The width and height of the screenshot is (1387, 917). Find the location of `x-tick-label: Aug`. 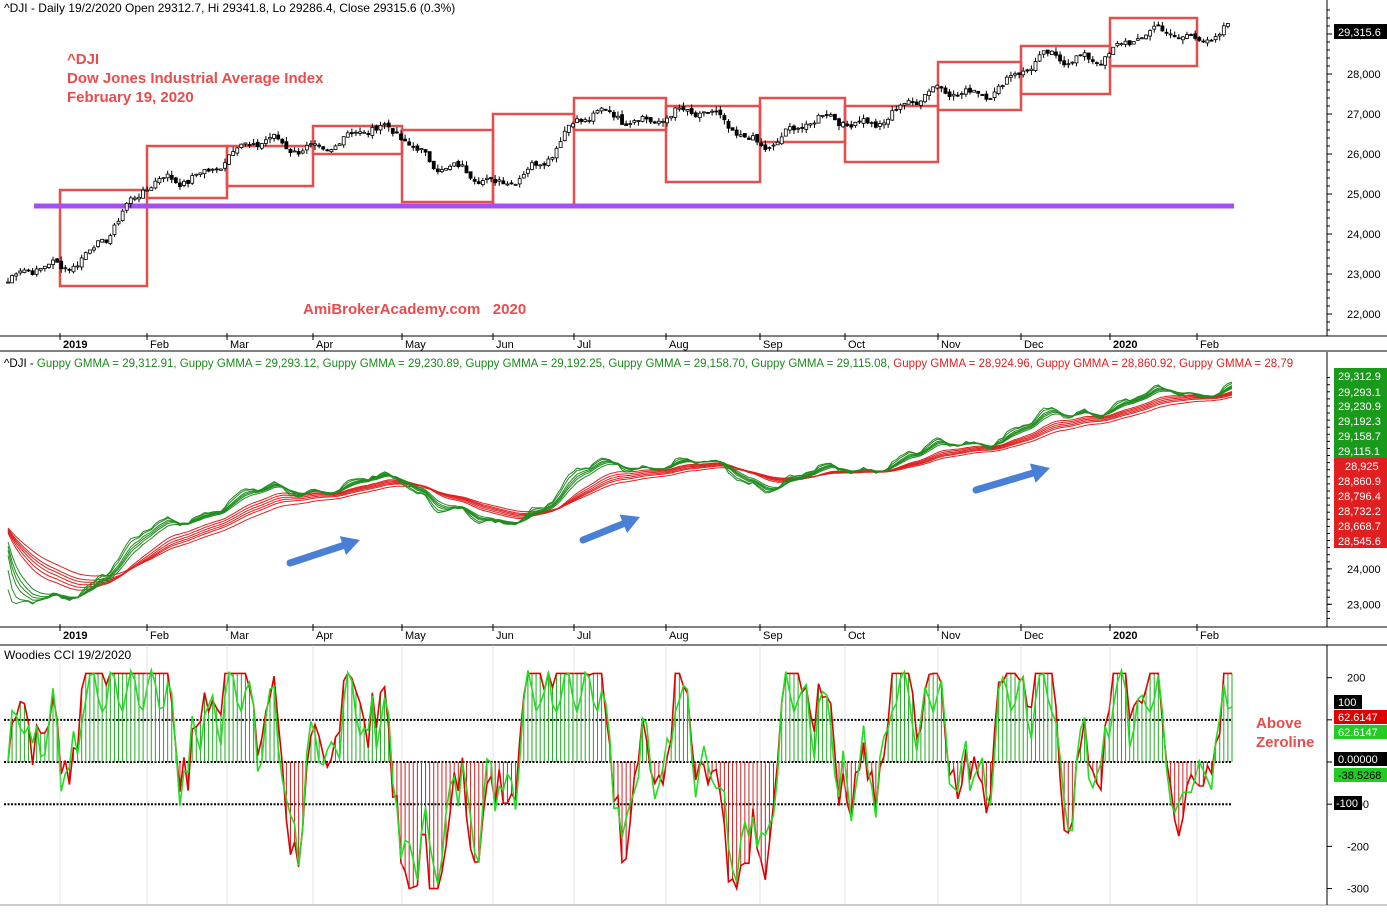

x-tick-label: Aug is located at coordinates (679, 636).